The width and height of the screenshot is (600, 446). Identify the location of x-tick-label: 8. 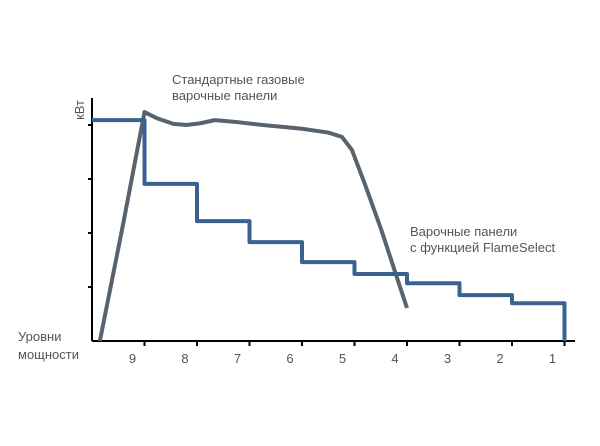
(184, 358).